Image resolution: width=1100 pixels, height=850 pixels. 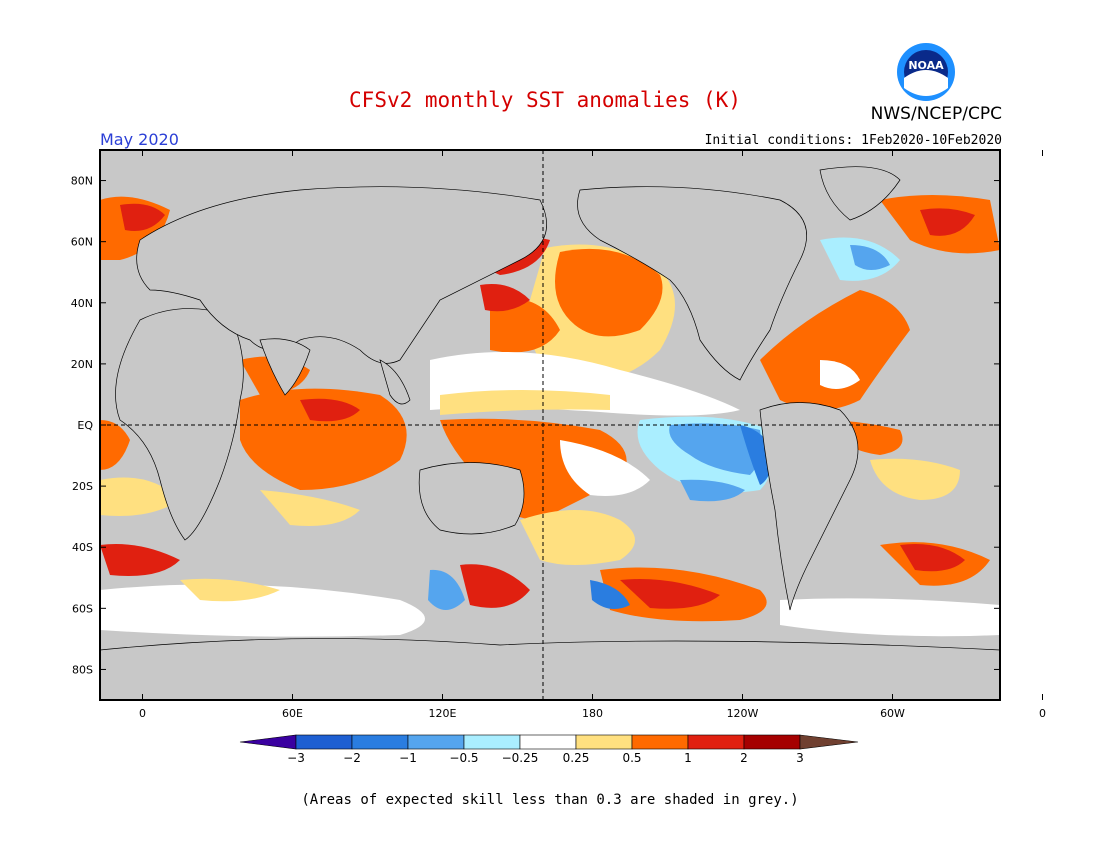 I want to click on lat-tick-label: 60N, so click(x=82, y=242).